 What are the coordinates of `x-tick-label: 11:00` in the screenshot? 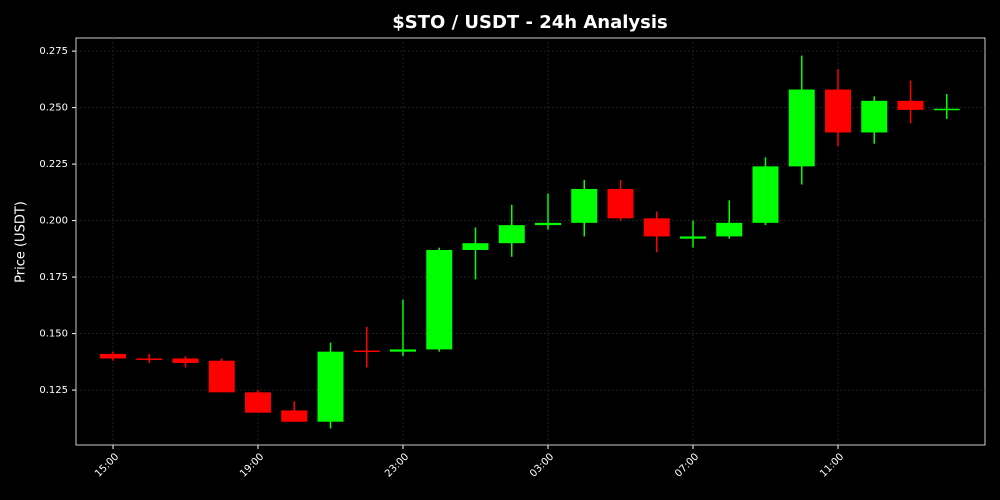 It's located at (832, 465).